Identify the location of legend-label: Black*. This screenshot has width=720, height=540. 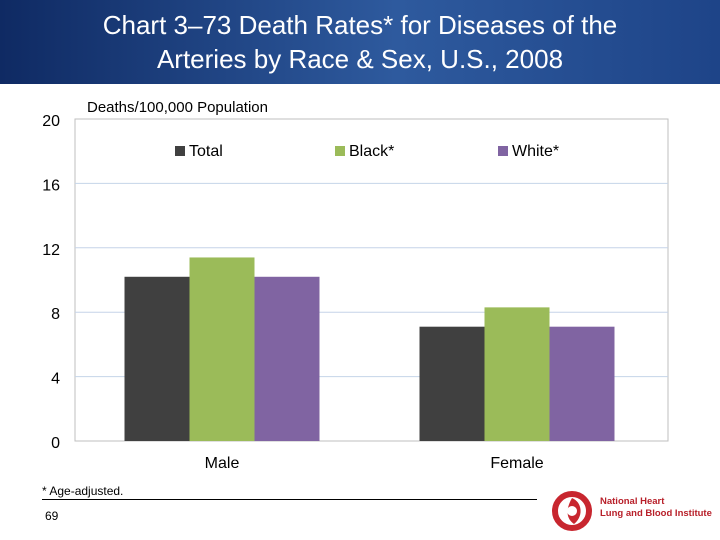
(371, 151).